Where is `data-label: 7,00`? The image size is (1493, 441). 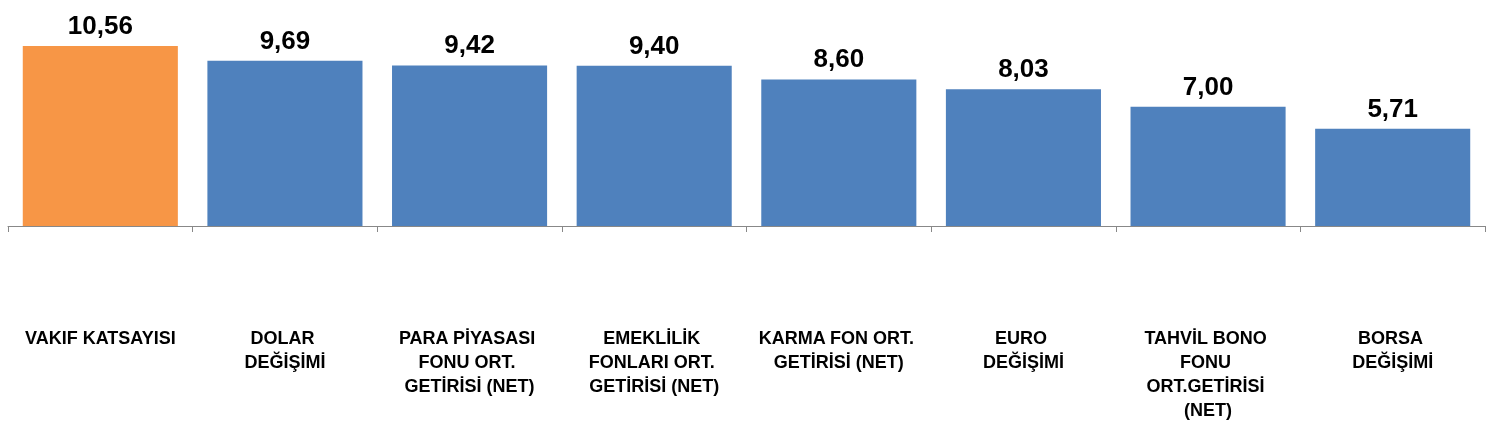 data-label: 7,00 is located at coordinates (1208, 85).